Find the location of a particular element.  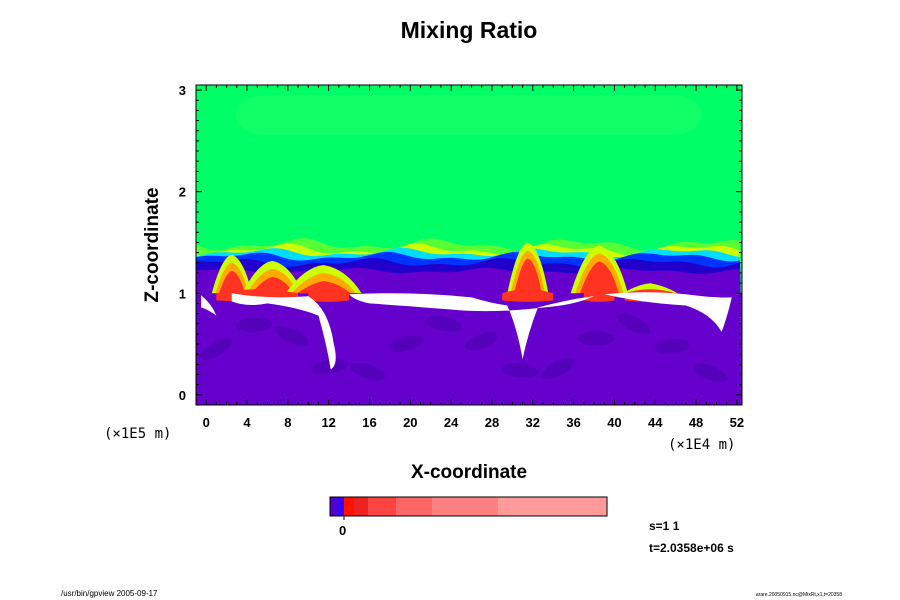

x-tick-label: 28 is located at coordinates (492, 422).